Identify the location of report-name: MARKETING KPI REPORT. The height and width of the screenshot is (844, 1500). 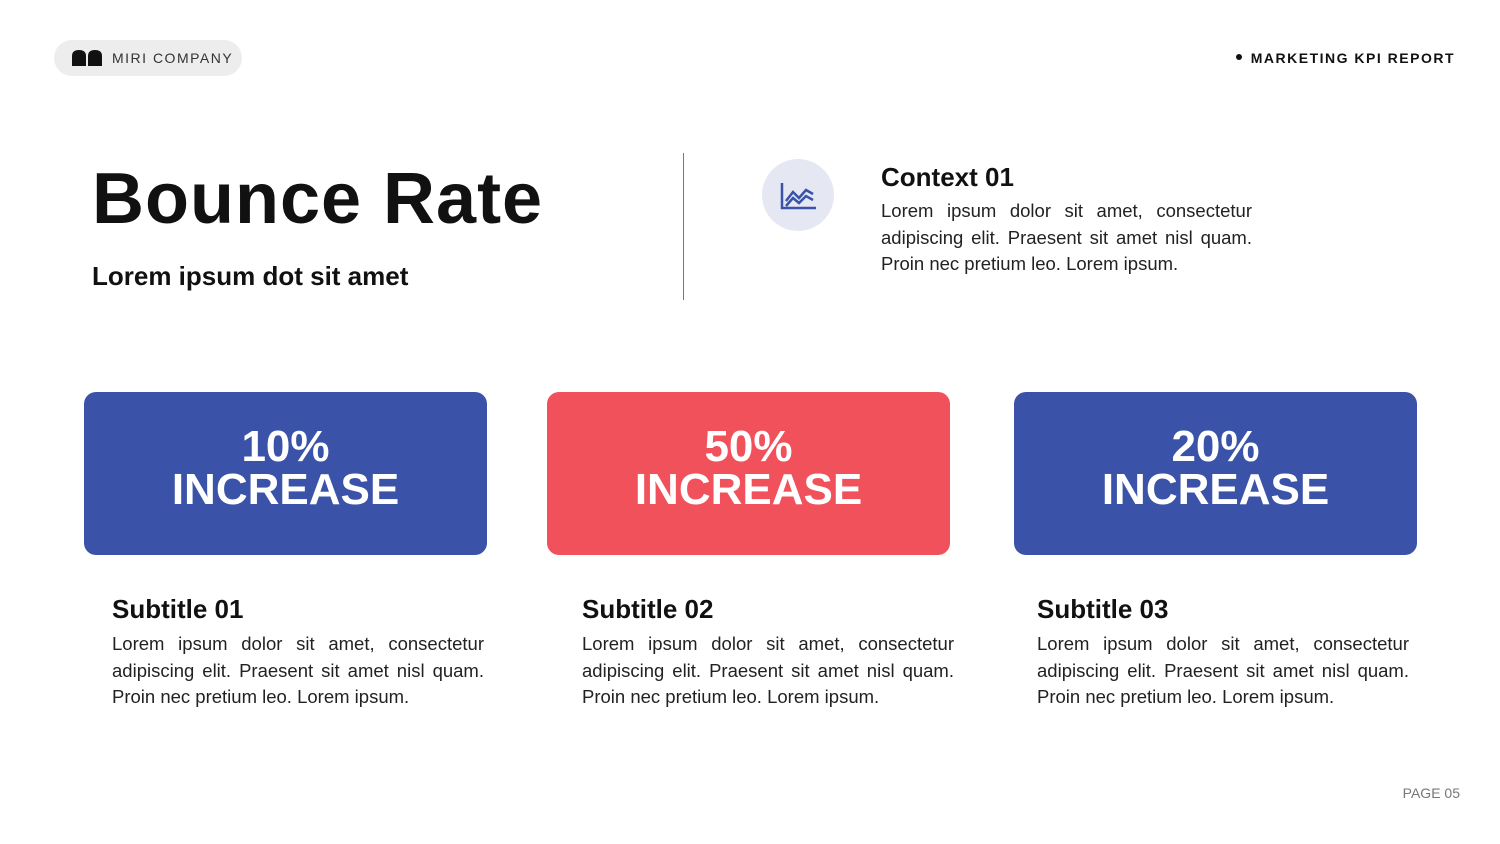
(1345, 58).